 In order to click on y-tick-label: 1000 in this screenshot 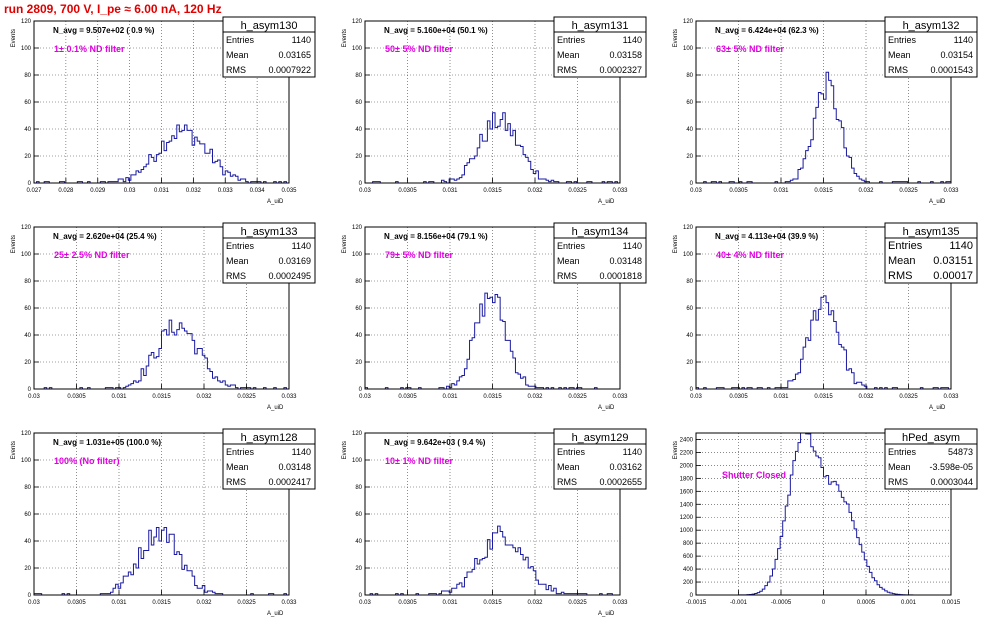, I will do `click(687, 531)`.